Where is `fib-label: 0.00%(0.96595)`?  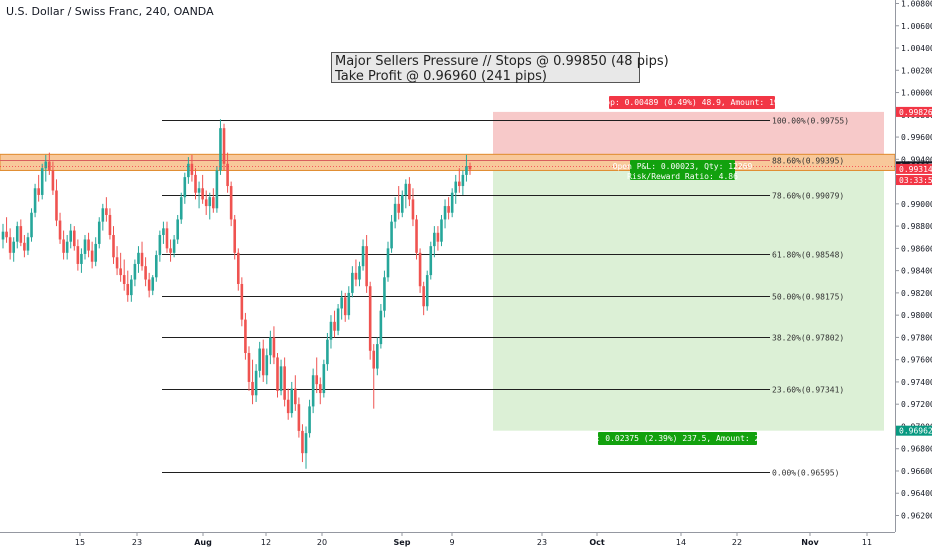 fib-label: 0.00%(0.96595) is located at coordinates (805, 473).